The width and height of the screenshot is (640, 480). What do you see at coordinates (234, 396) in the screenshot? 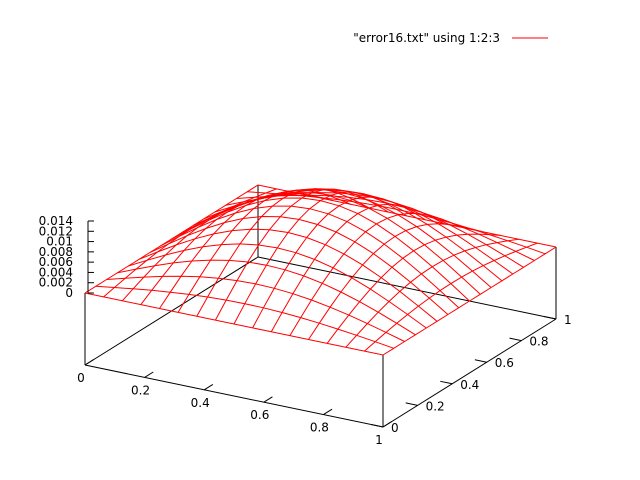
I see `x-axis-line` at bounding box center [234, 396].